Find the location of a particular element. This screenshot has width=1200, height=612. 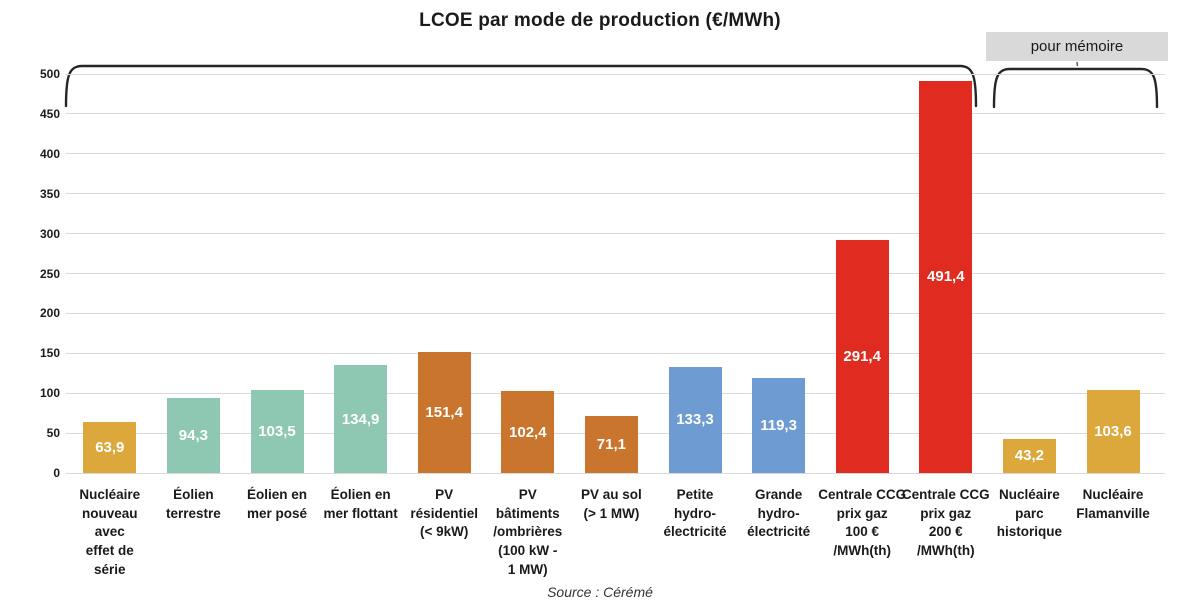

x-axis-label: Centrale CCG prix gaz 100 € /MWh(th) is located at coordinates (862, 522).